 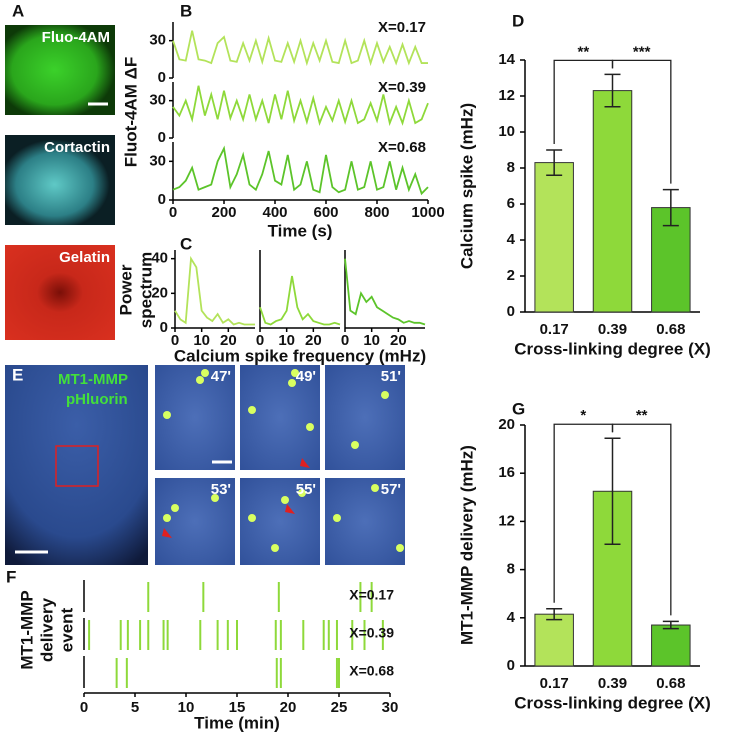 I want to click on axis-title: Fluot-4AM ΔF, so click(x=130, y=112).